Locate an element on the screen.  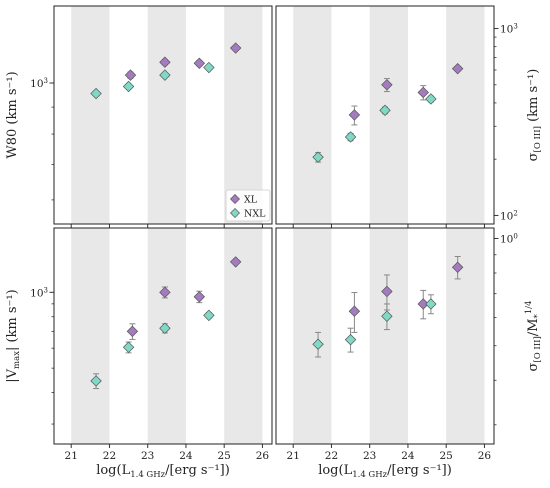
y-axis-label: W80 (km s⁻¹) is located at coordinates (12, 114).